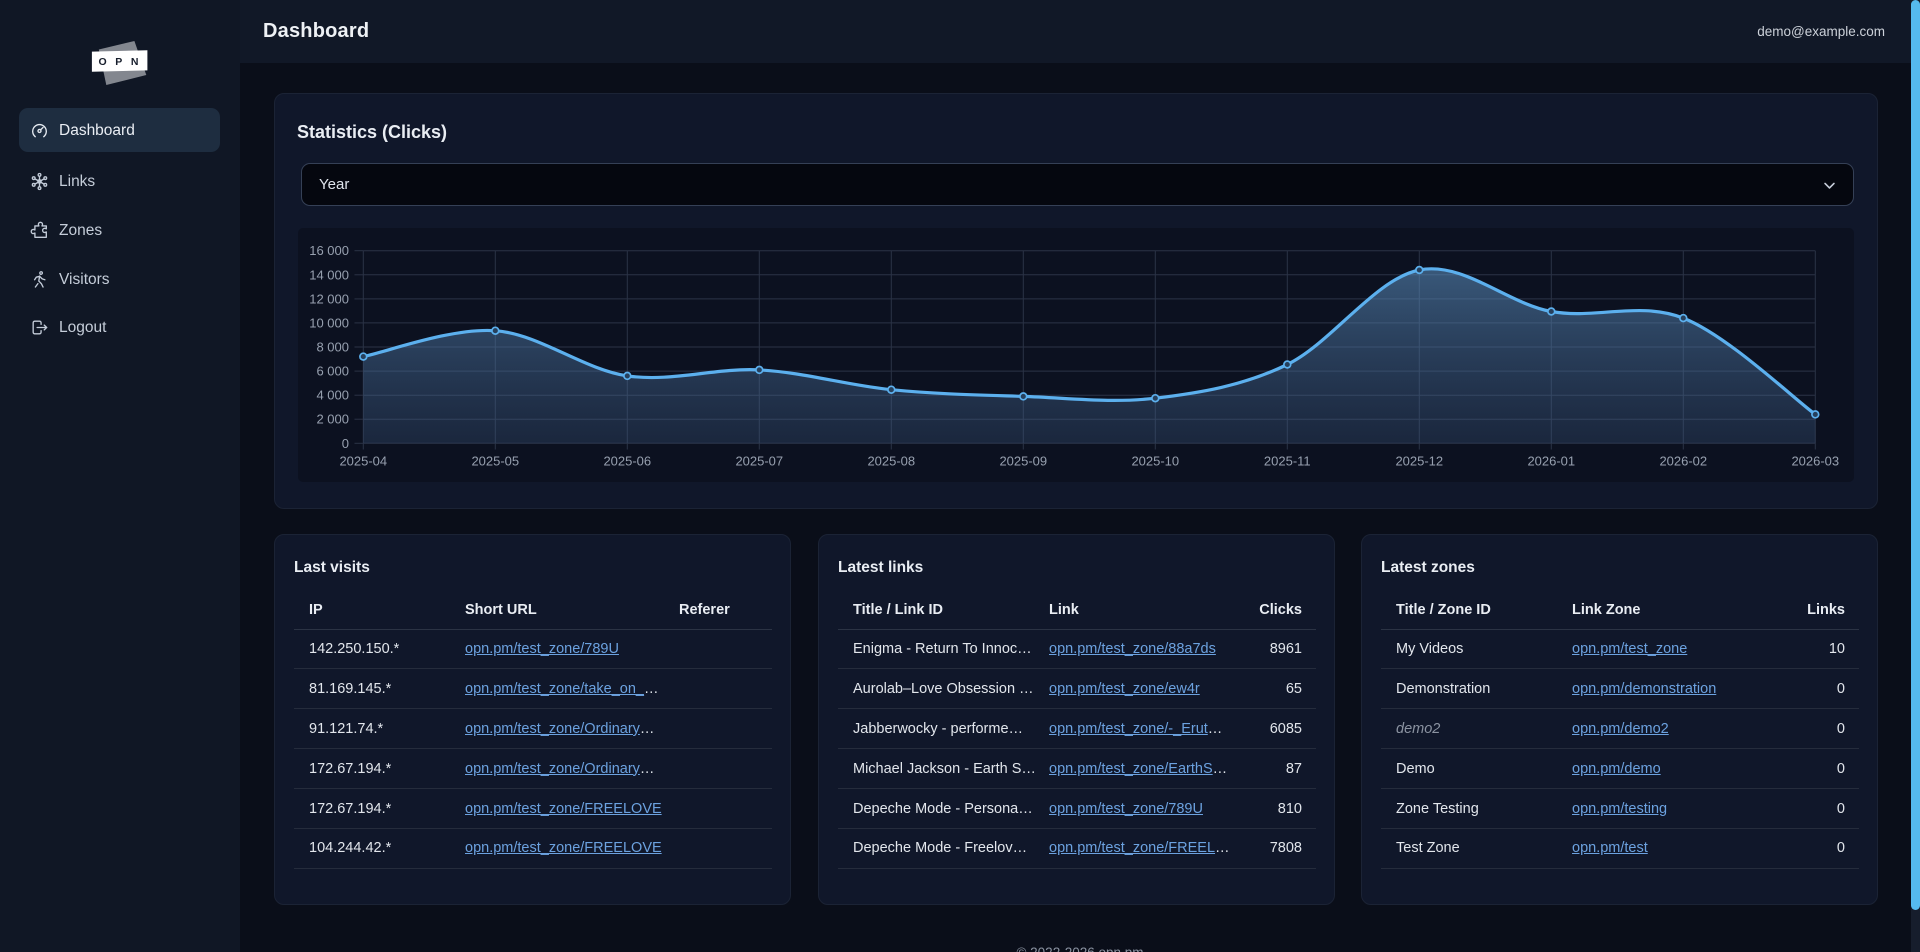 The image size is (1920, 952). I want to click on svg-text: 2025-09, so click(1023, 461).